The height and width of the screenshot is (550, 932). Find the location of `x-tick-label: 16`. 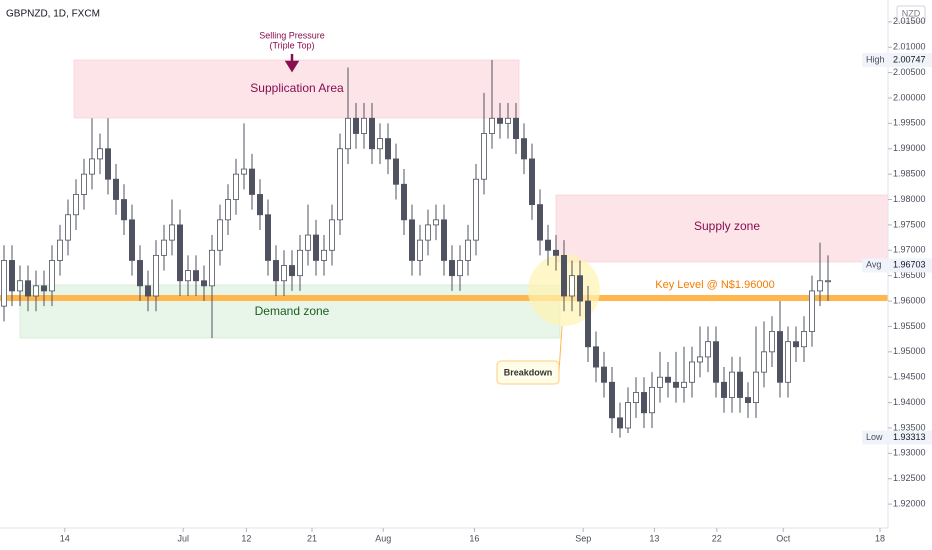

x-tick-label: 16 is located at coordinates (474, 538).